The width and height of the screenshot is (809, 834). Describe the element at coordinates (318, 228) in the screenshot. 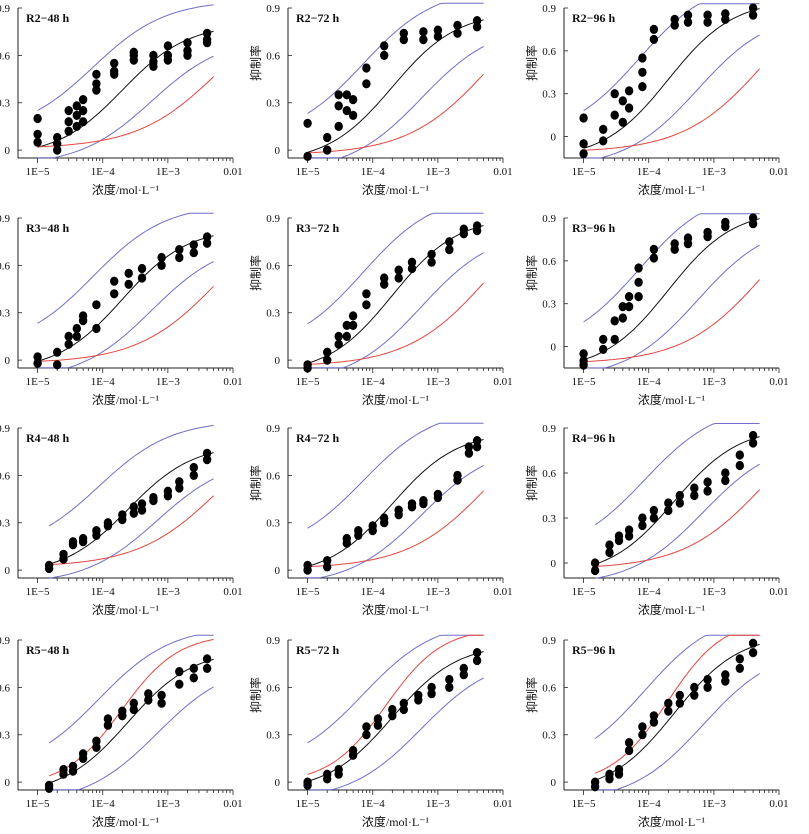

I see `panel-title: R3−72 h` at that location.